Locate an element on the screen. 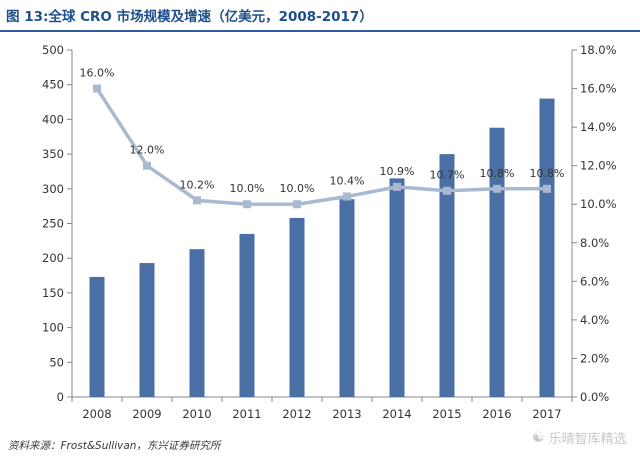  y-right-tick-label: 0.0% is located at coordinates (594, 397).